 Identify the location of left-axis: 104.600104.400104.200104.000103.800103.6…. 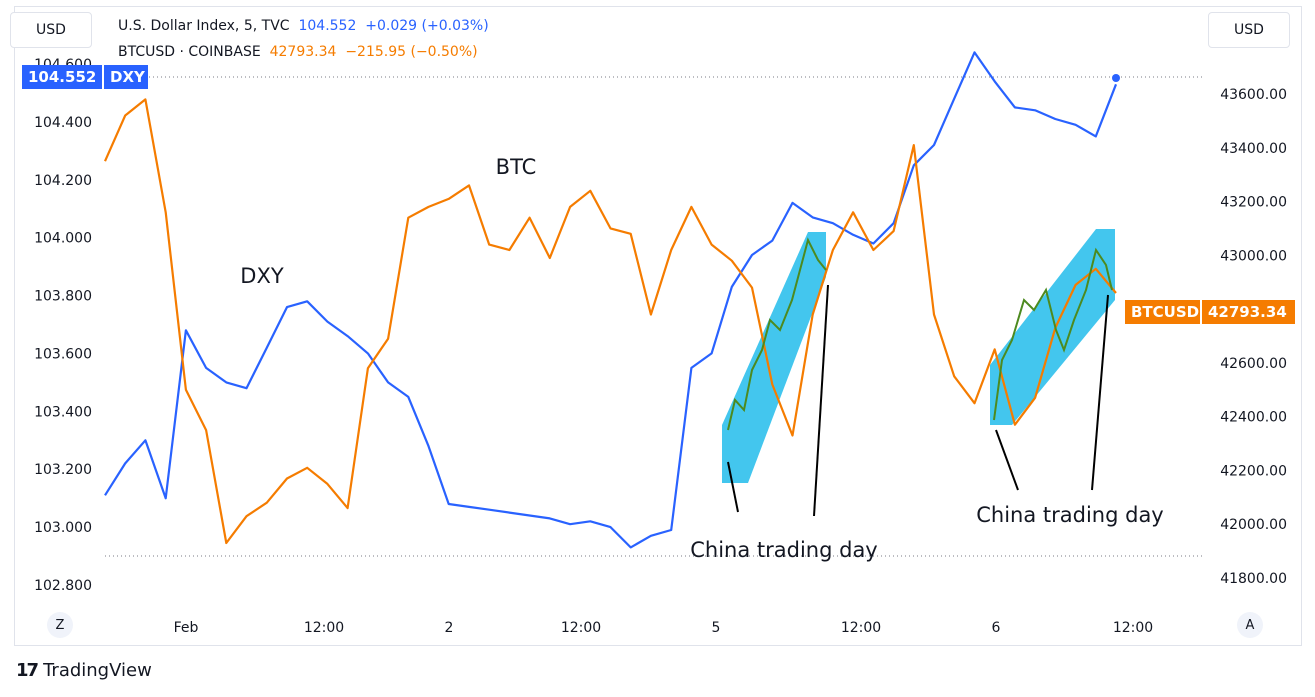
(63, 325).